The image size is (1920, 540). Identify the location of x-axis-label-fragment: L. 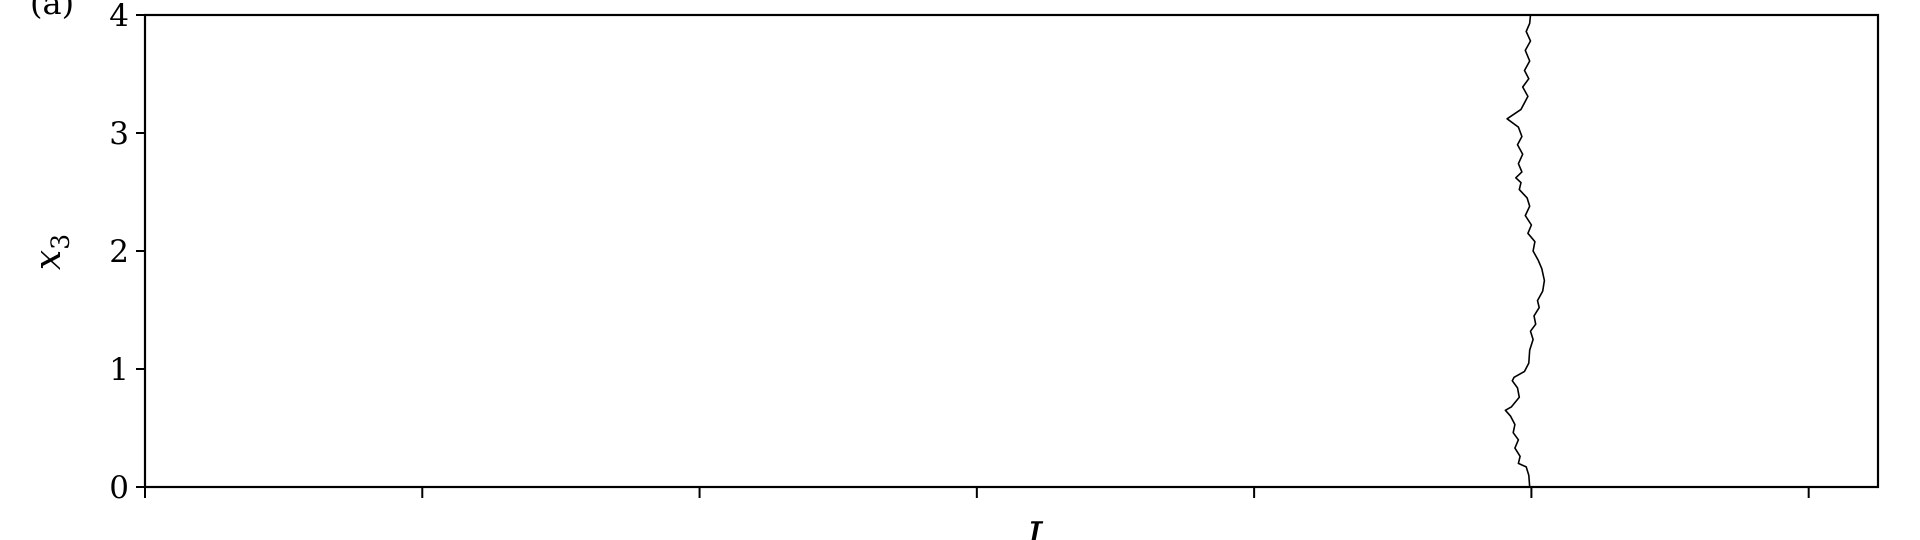
(1039, 526).